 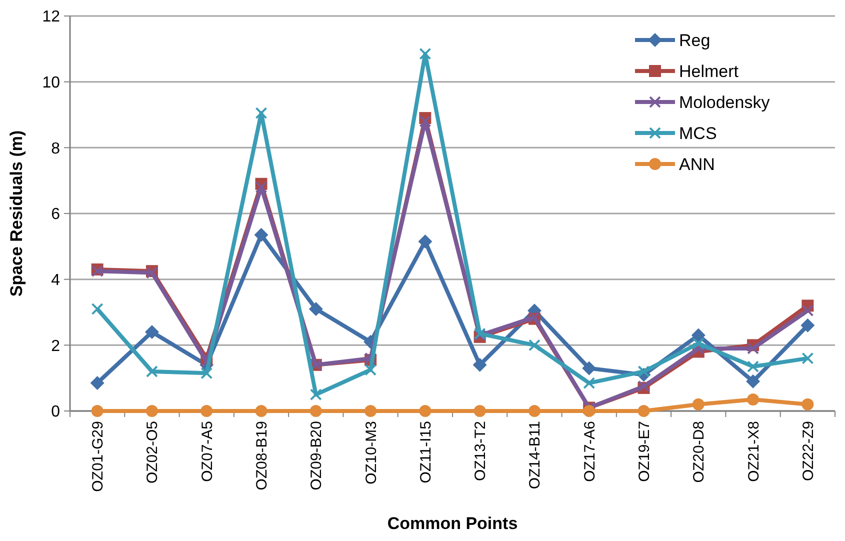 What do you see at coordinates (98, 456) in the screenshot?
I see `x-tick-label: OZ01-G29` at bounding box center [98, 456].